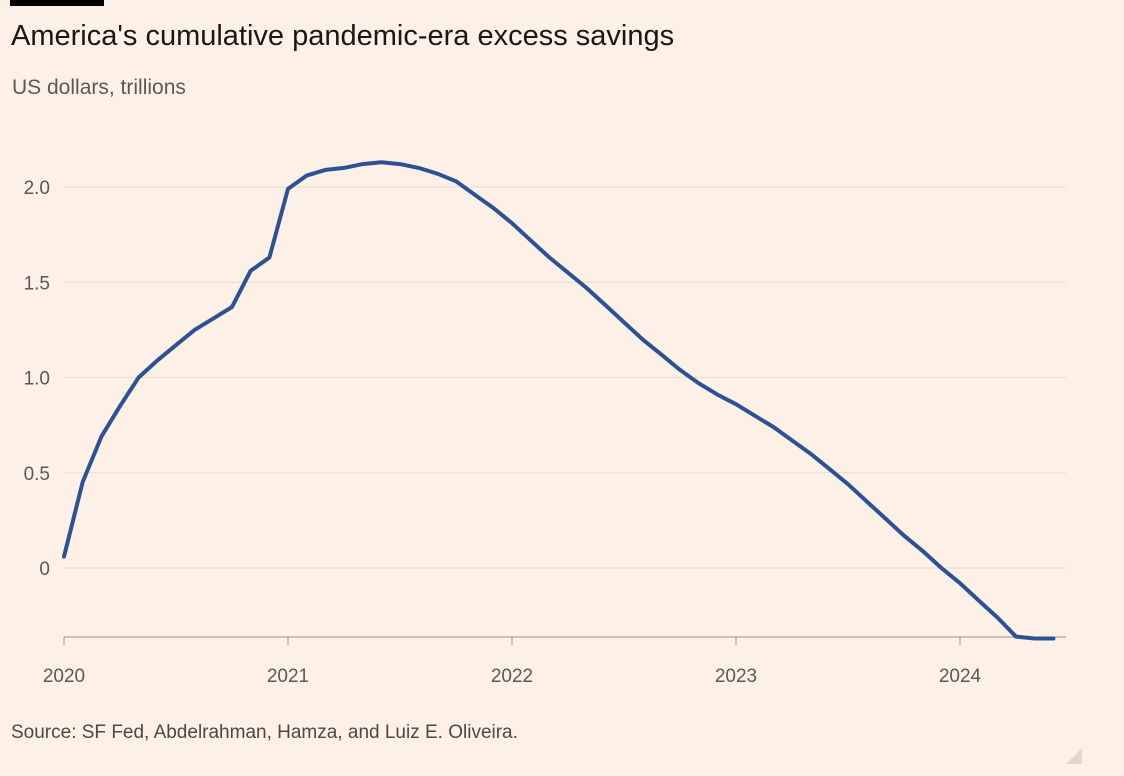 This screenshot has height=776, width=1124. I want to click on x-tick-label: 2023, so click(736, 676).